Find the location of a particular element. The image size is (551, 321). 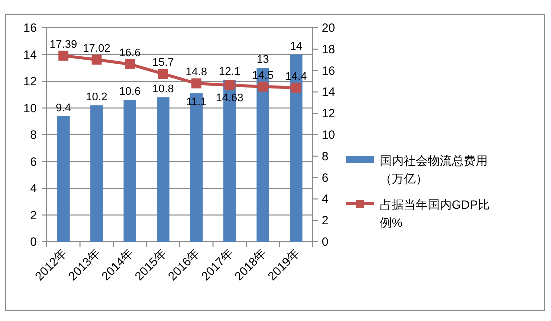

data-label: 14.8 is located at coordinates (197, 72).